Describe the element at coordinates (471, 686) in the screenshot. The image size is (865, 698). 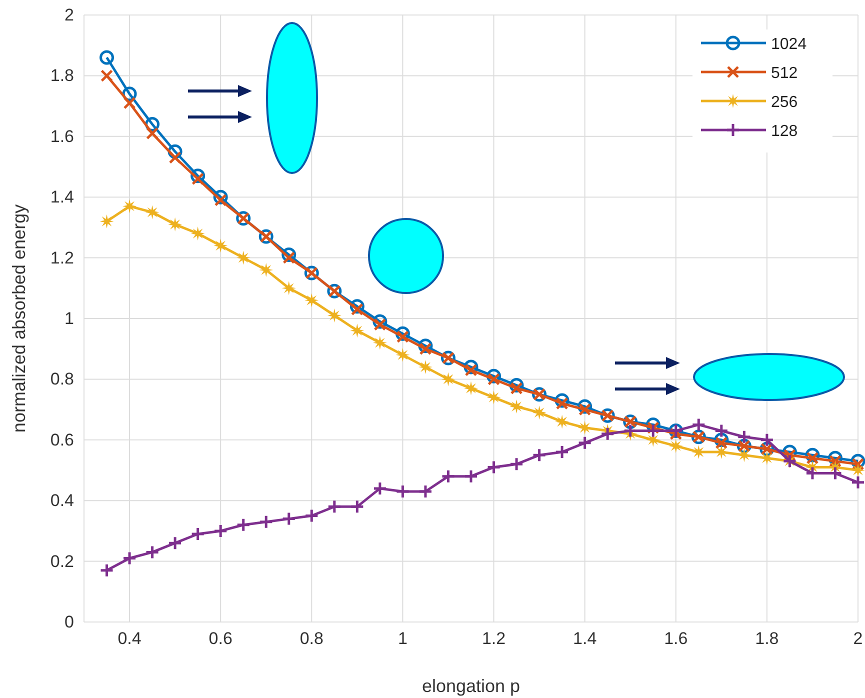
I see `x-axis-title: elongation p` at that location.